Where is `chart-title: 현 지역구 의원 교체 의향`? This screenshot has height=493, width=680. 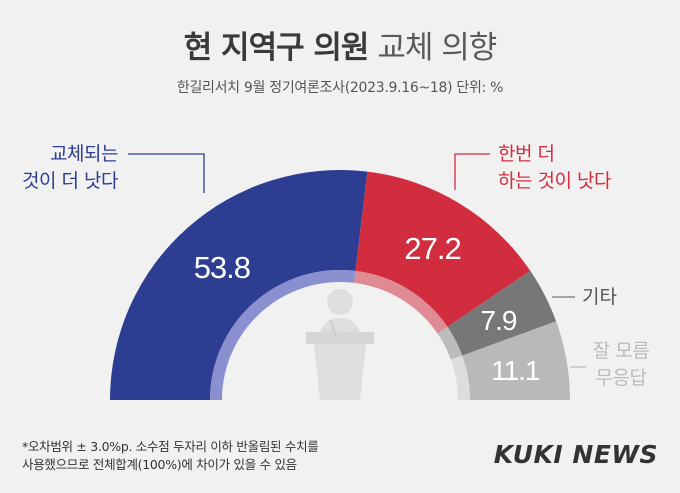 chart-title: 현 지역구 의원 교체 의향 is located at coordinates (340, 44).